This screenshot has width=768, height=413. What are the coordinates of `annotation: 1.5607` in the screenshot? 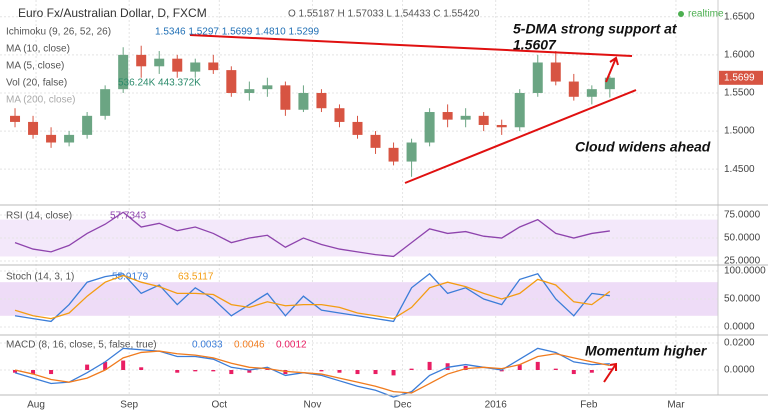 It's located at (535, 45).